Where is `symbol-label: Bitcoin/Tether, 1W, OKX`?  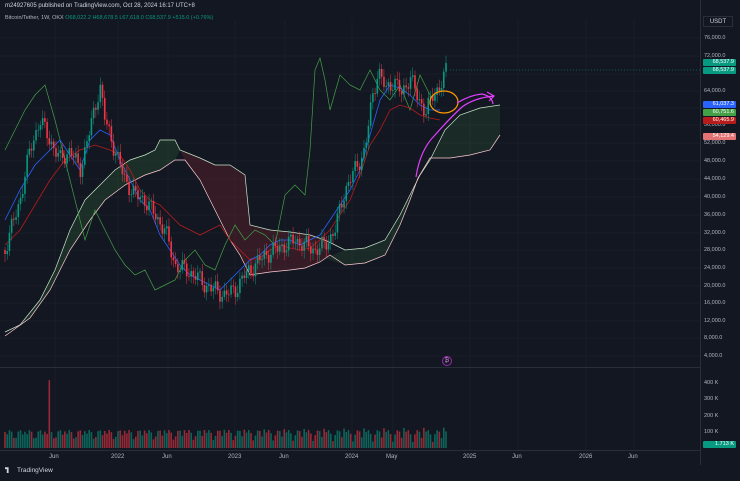
symbol-label: Bitcoin/Tether, 1W, OKX is located at coordinates (34, 18).